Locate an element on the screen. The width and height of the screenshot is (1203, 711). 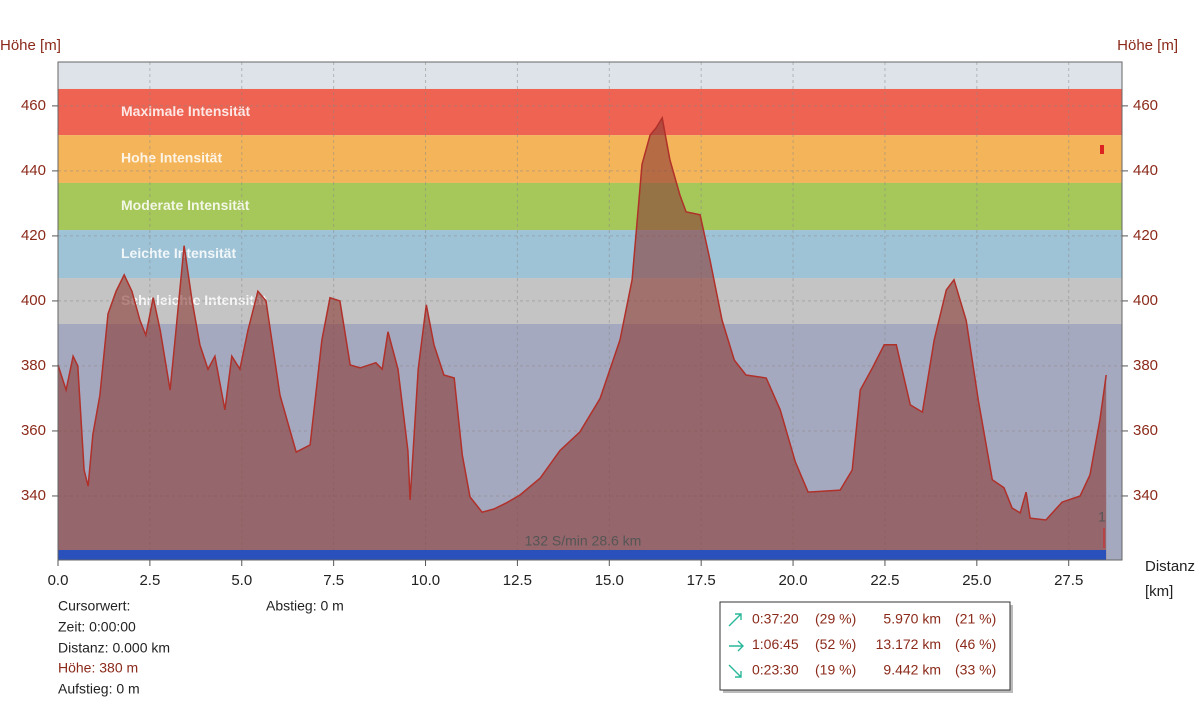
x-tick-label: 25.0 is located at coordinates (976, 580).